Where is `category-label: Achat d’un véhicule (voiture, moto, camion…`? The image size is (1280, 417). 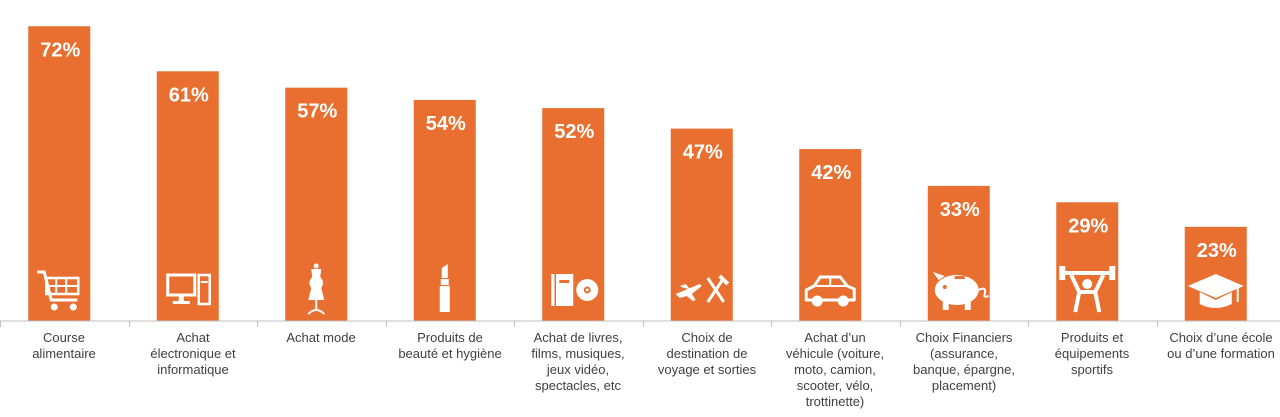 category-label: Achat d’un véhicule (voiture, moto, camion… is located at coordinates (835, 370).